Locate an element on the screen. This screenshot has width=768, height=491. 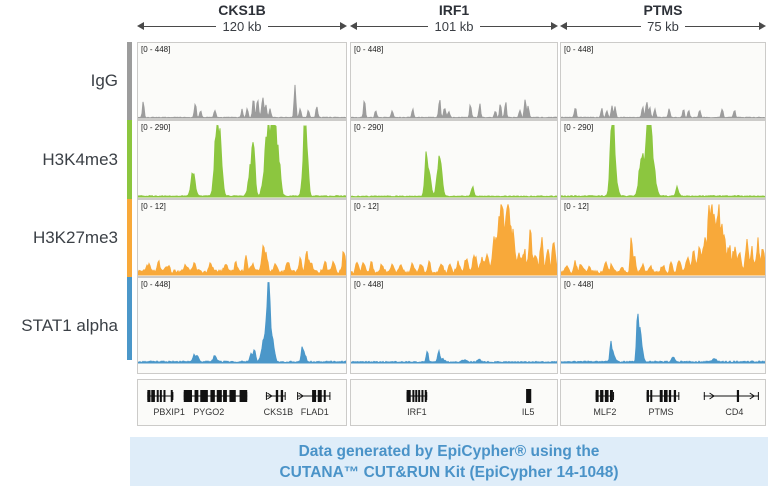
track-stat1-alpha-irf1: [0 - 448] is located at coordinates (454, 325).